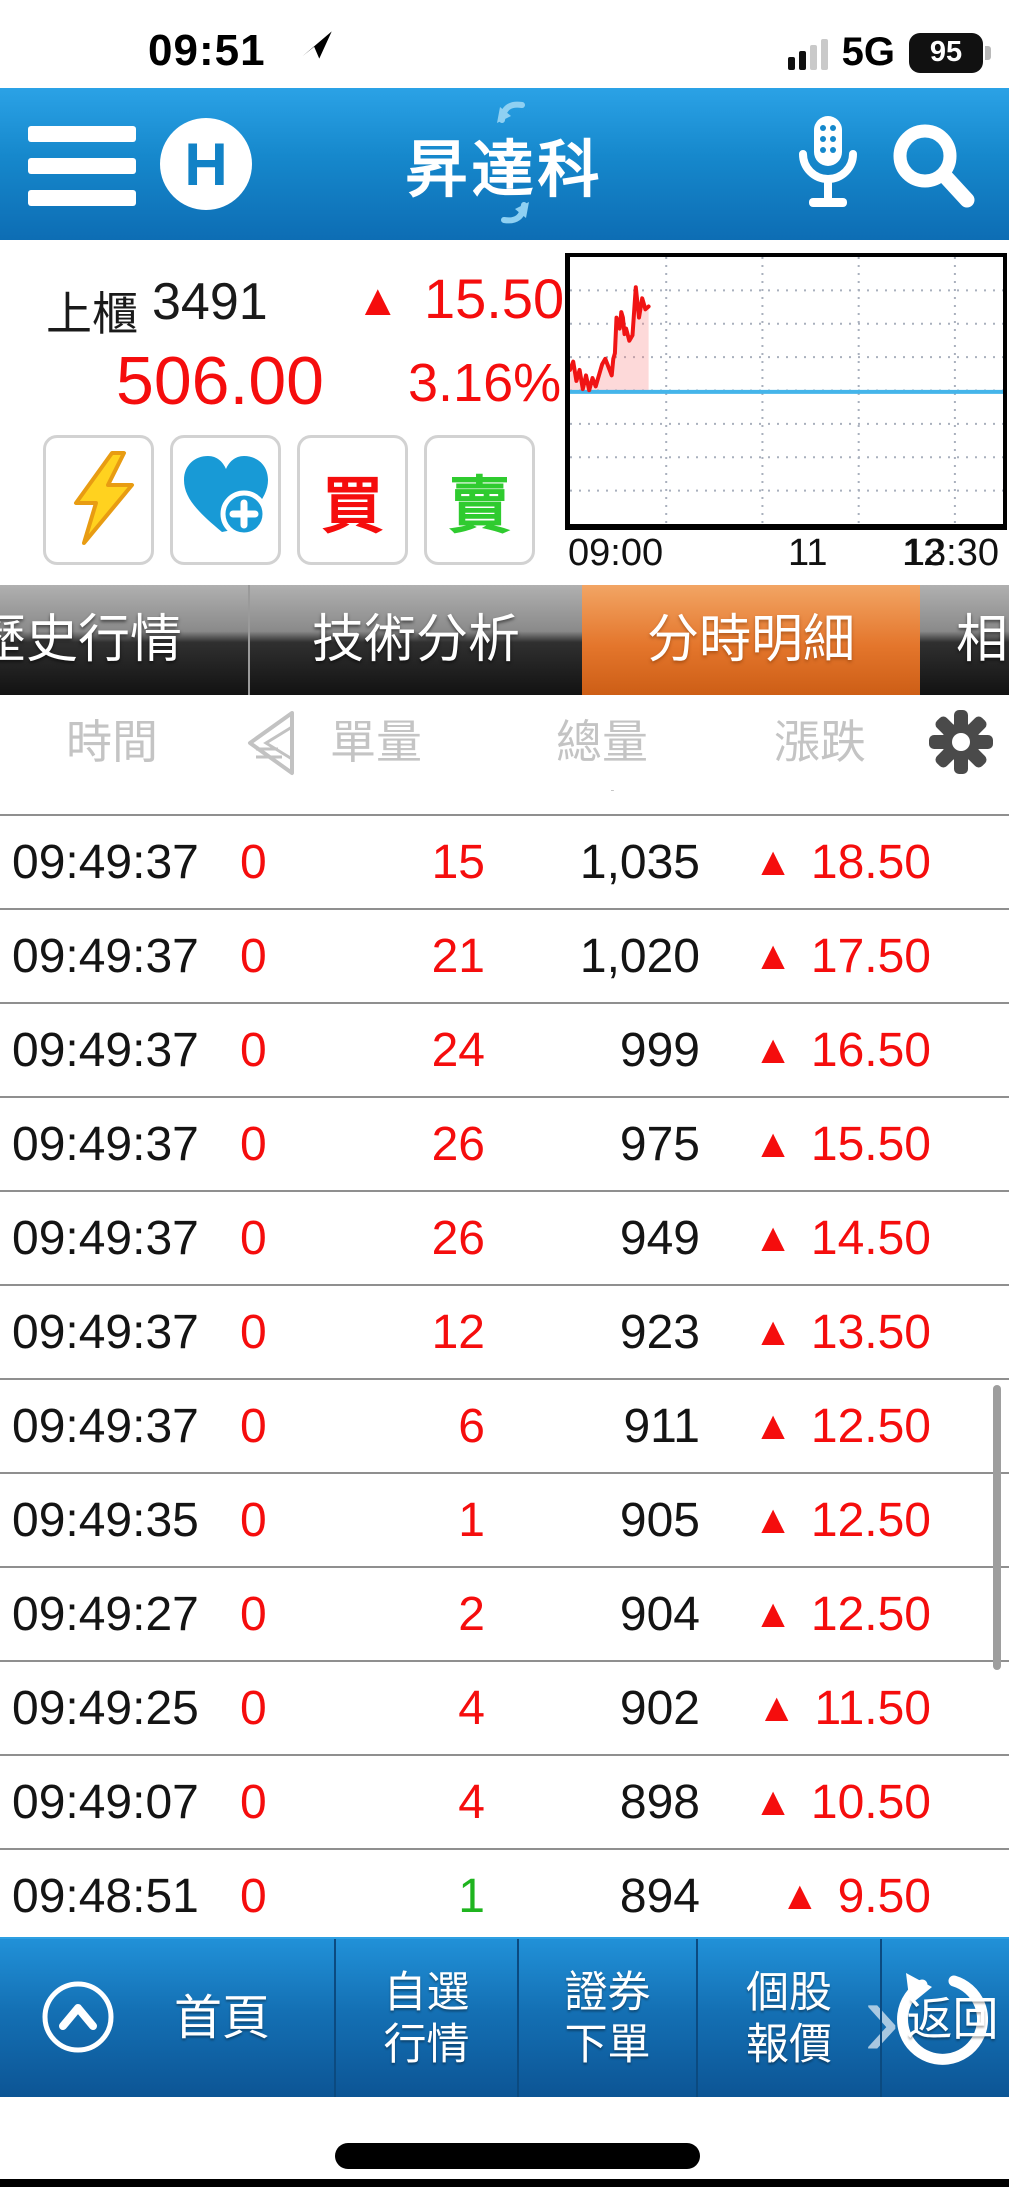 This screenshot has height=2187, width=1009. What do you see at coordinates (105, 1708) in the screenshot?
I see `cell-time: 09:49:25` at bounding box center [105, 1708].